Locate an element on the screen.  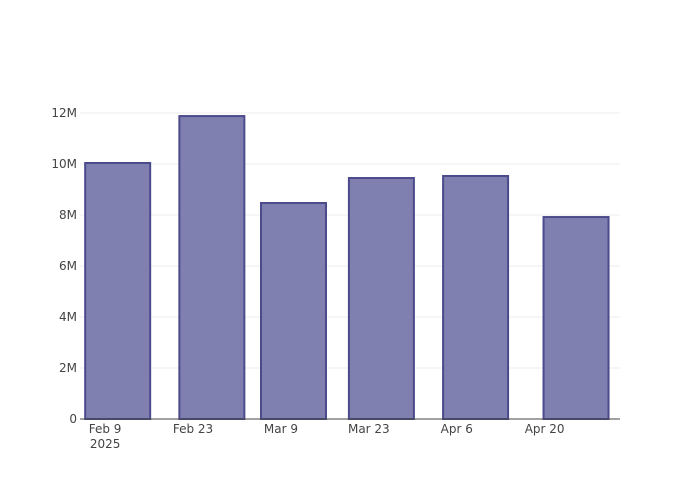
x-tick-label: Apr 20 is located at coordinates (545, 429).